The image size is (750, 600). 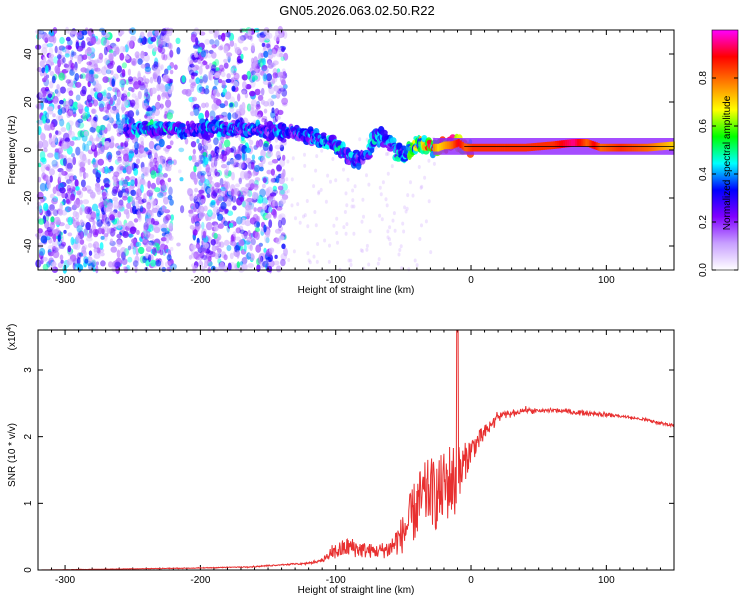 I want to click on spectrogram-y-tick-label: 40, so click(x=28, y=54).